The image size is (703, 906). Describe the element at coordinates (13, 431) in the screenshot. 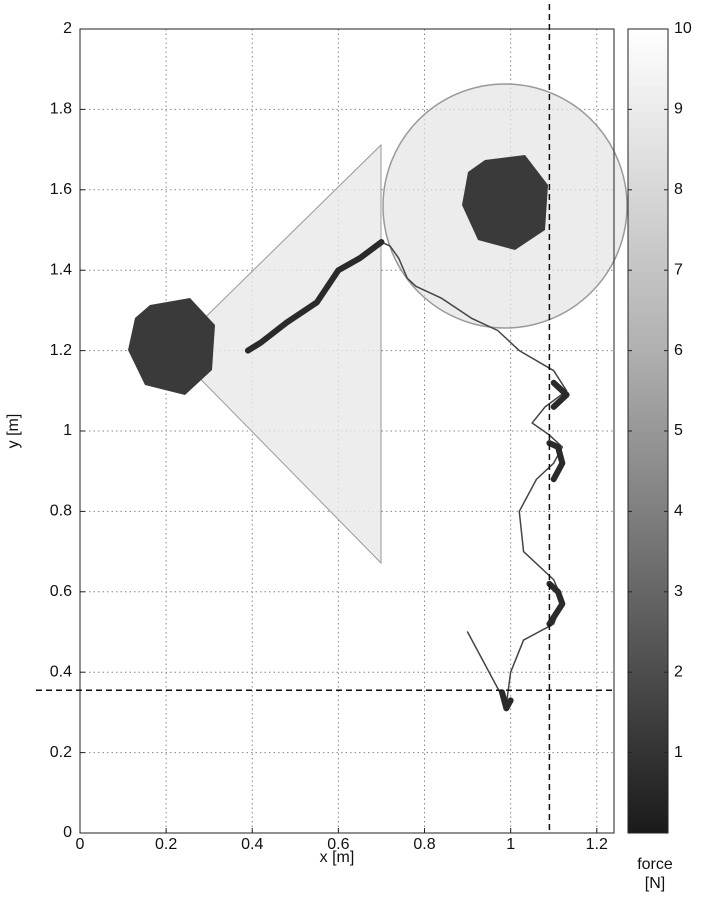

I see `y-axis-label: y [m]` at that location.